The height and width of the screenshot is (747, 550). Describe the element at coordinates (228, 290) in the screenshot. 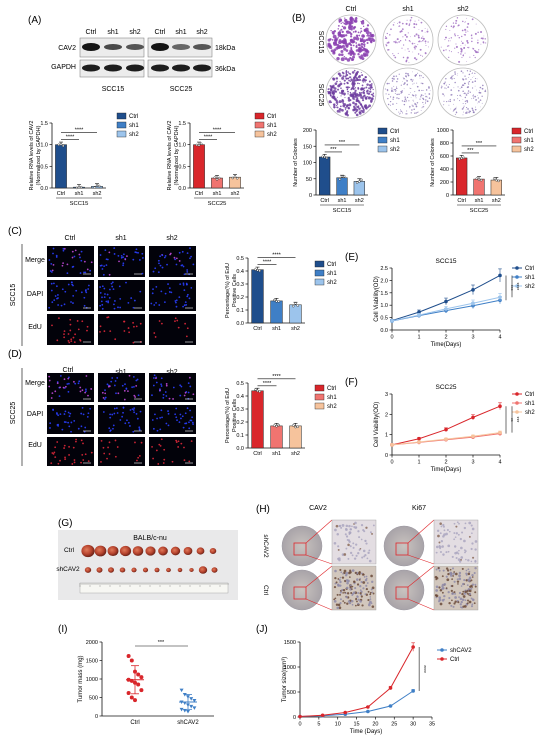

I see `y-axis-label: Percentage(%) of EdU` at that location.